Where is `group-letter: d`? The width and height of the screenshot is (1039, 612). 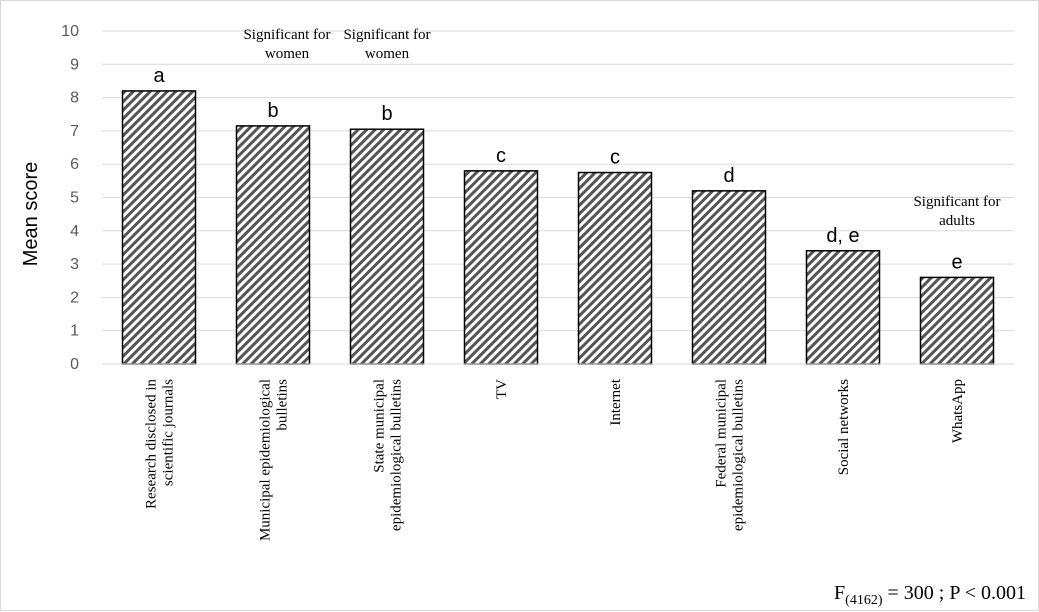 group-letter: d is located at coordinates (728, 176).